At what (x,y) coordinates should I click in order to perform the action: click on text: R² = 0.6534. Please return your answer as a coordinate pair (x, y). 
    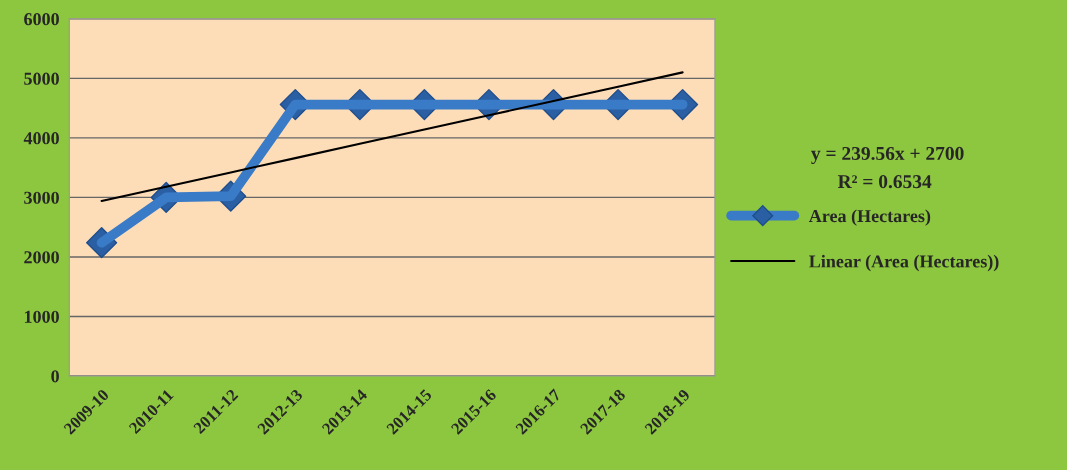
    Looking at the image, I should click on (884, 182).